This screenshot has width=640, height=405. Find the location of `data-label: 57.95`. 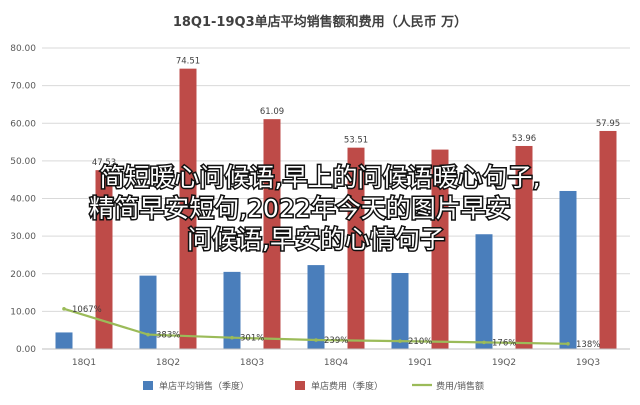

data-label: 57.95 is located at coordinates (608, 124).